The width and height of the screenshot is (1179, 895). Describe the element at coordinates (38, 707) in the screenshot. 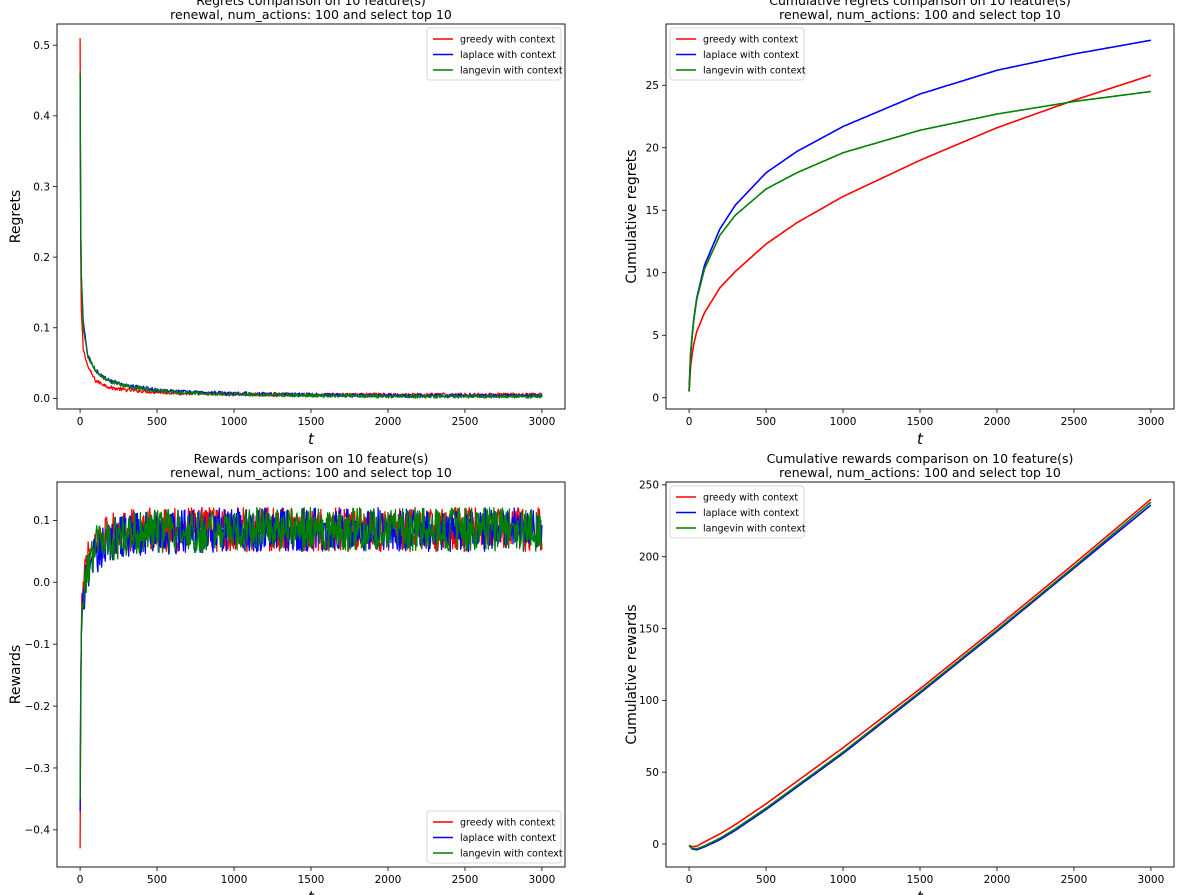

I see `y-tick-label: −0.2` at that location.